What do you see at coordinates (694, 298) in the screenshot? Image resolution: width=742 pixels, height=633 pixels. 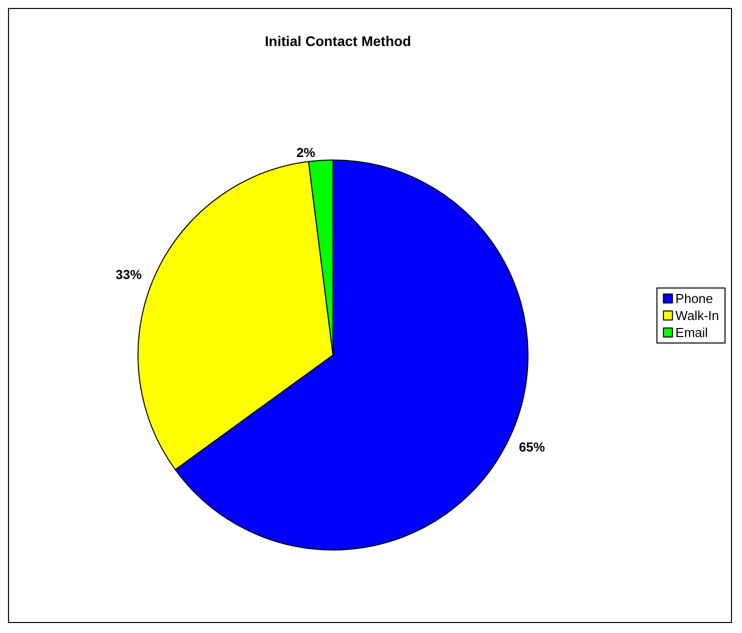 I see `legend-label: Phone` at bounding box center [694, 298].